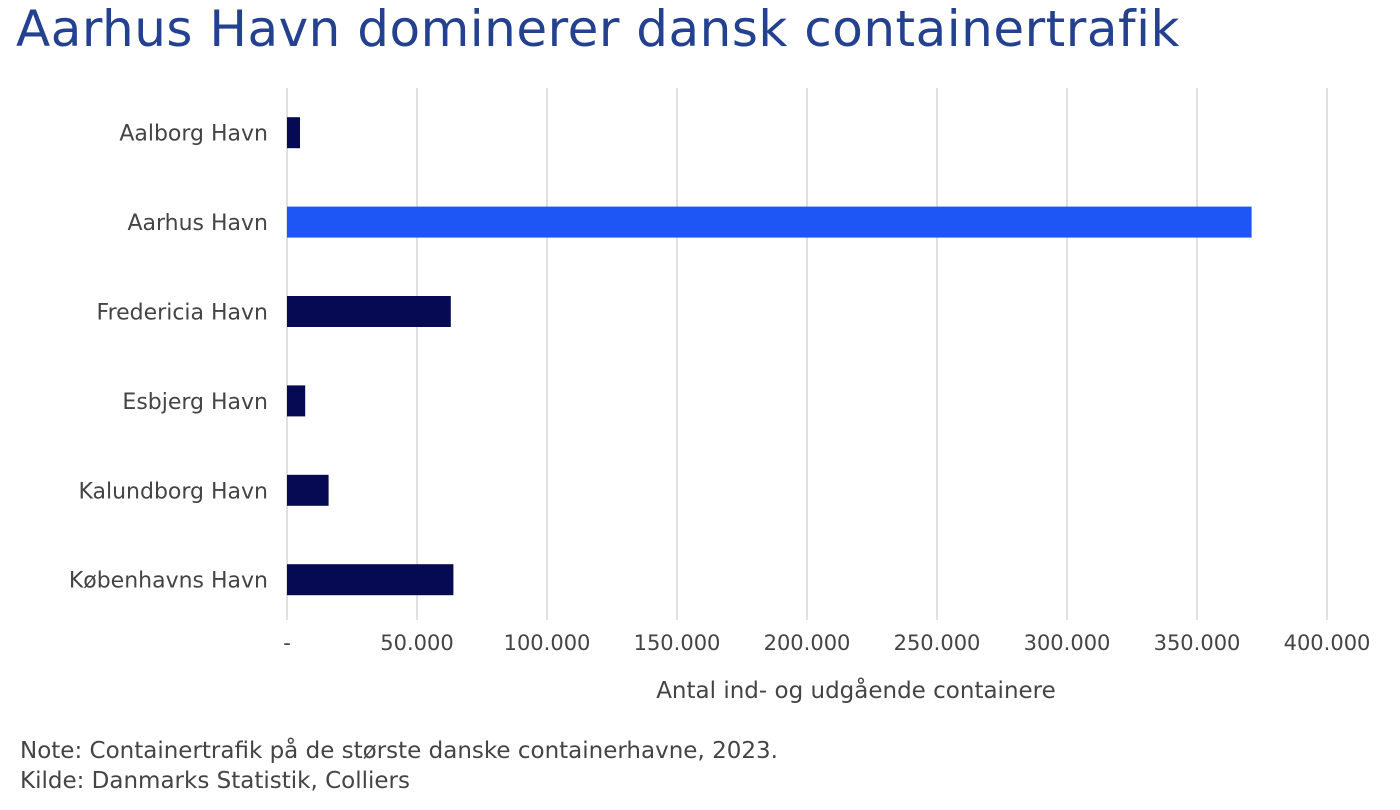 The height and width of the screenshot is (810, 1400). I want to click on bar-københavns-havn, so click(370, 580).